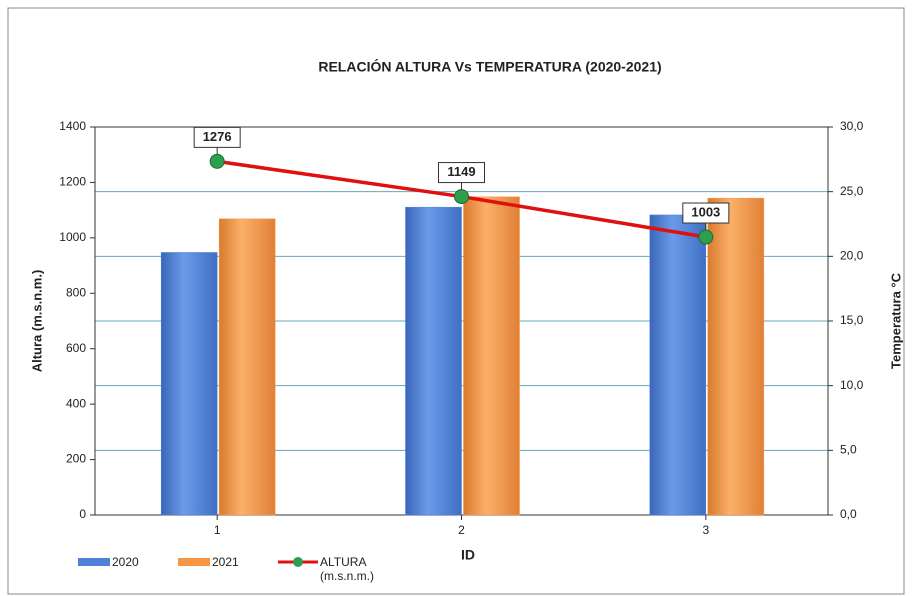 The width and height of the screenshot is (912, 596). What do you see at coordinates (852, 126) in the screenshot?
I see `y2-tick-label: 30,0` at bounding box center [852, 126].